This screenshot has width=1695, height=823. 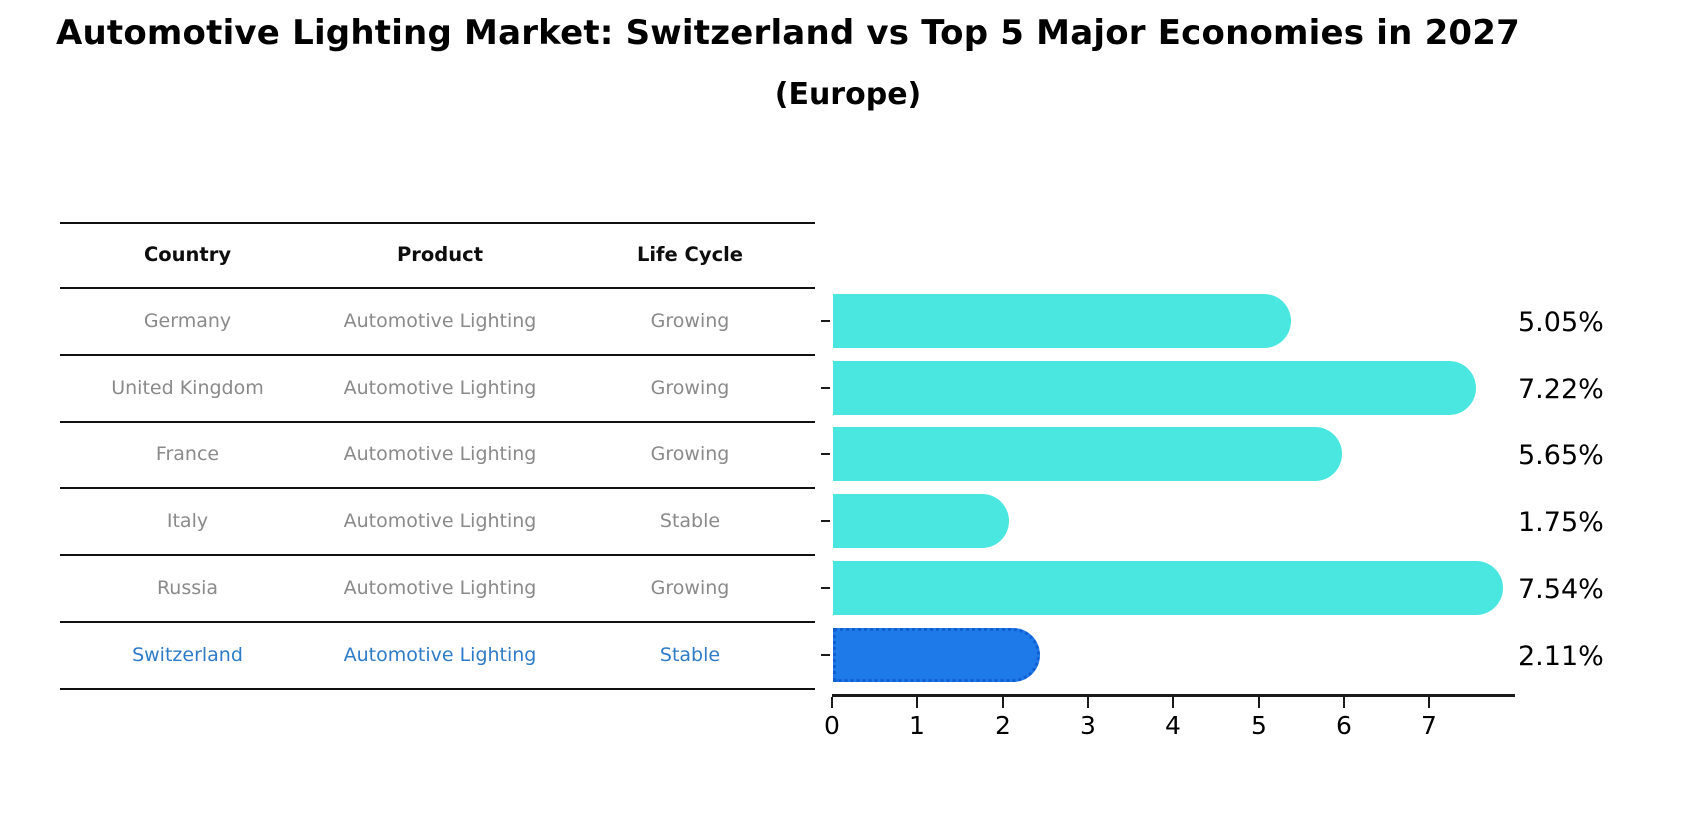 What do you see at coordinates (917, 725) in the screenshot?
I see `x-axis-tick-label: 1` at bounding box center [917, 725].